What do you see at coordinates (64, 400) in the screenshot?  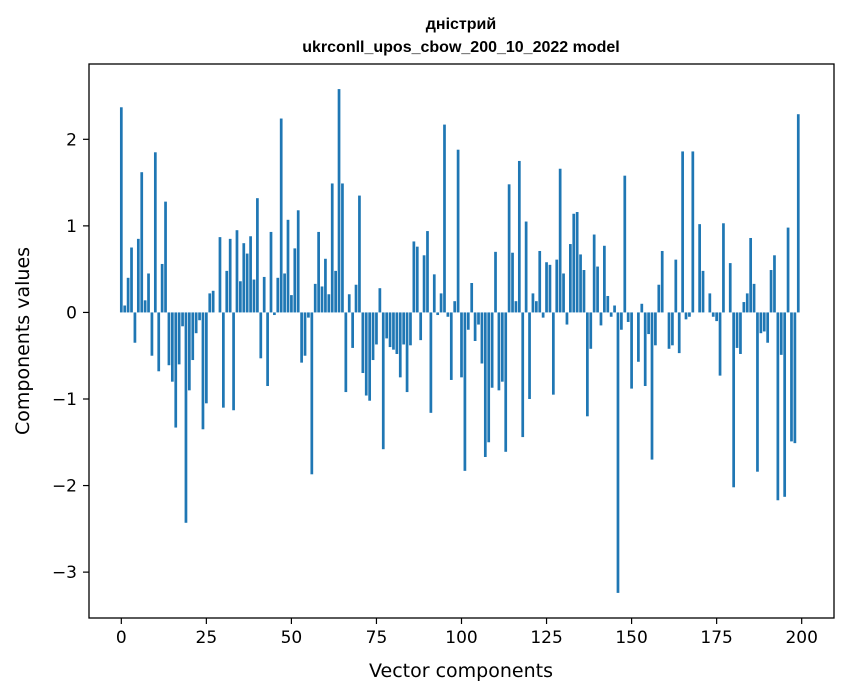 I see `y-tick-label: −1` at bounding box center [64, 400].